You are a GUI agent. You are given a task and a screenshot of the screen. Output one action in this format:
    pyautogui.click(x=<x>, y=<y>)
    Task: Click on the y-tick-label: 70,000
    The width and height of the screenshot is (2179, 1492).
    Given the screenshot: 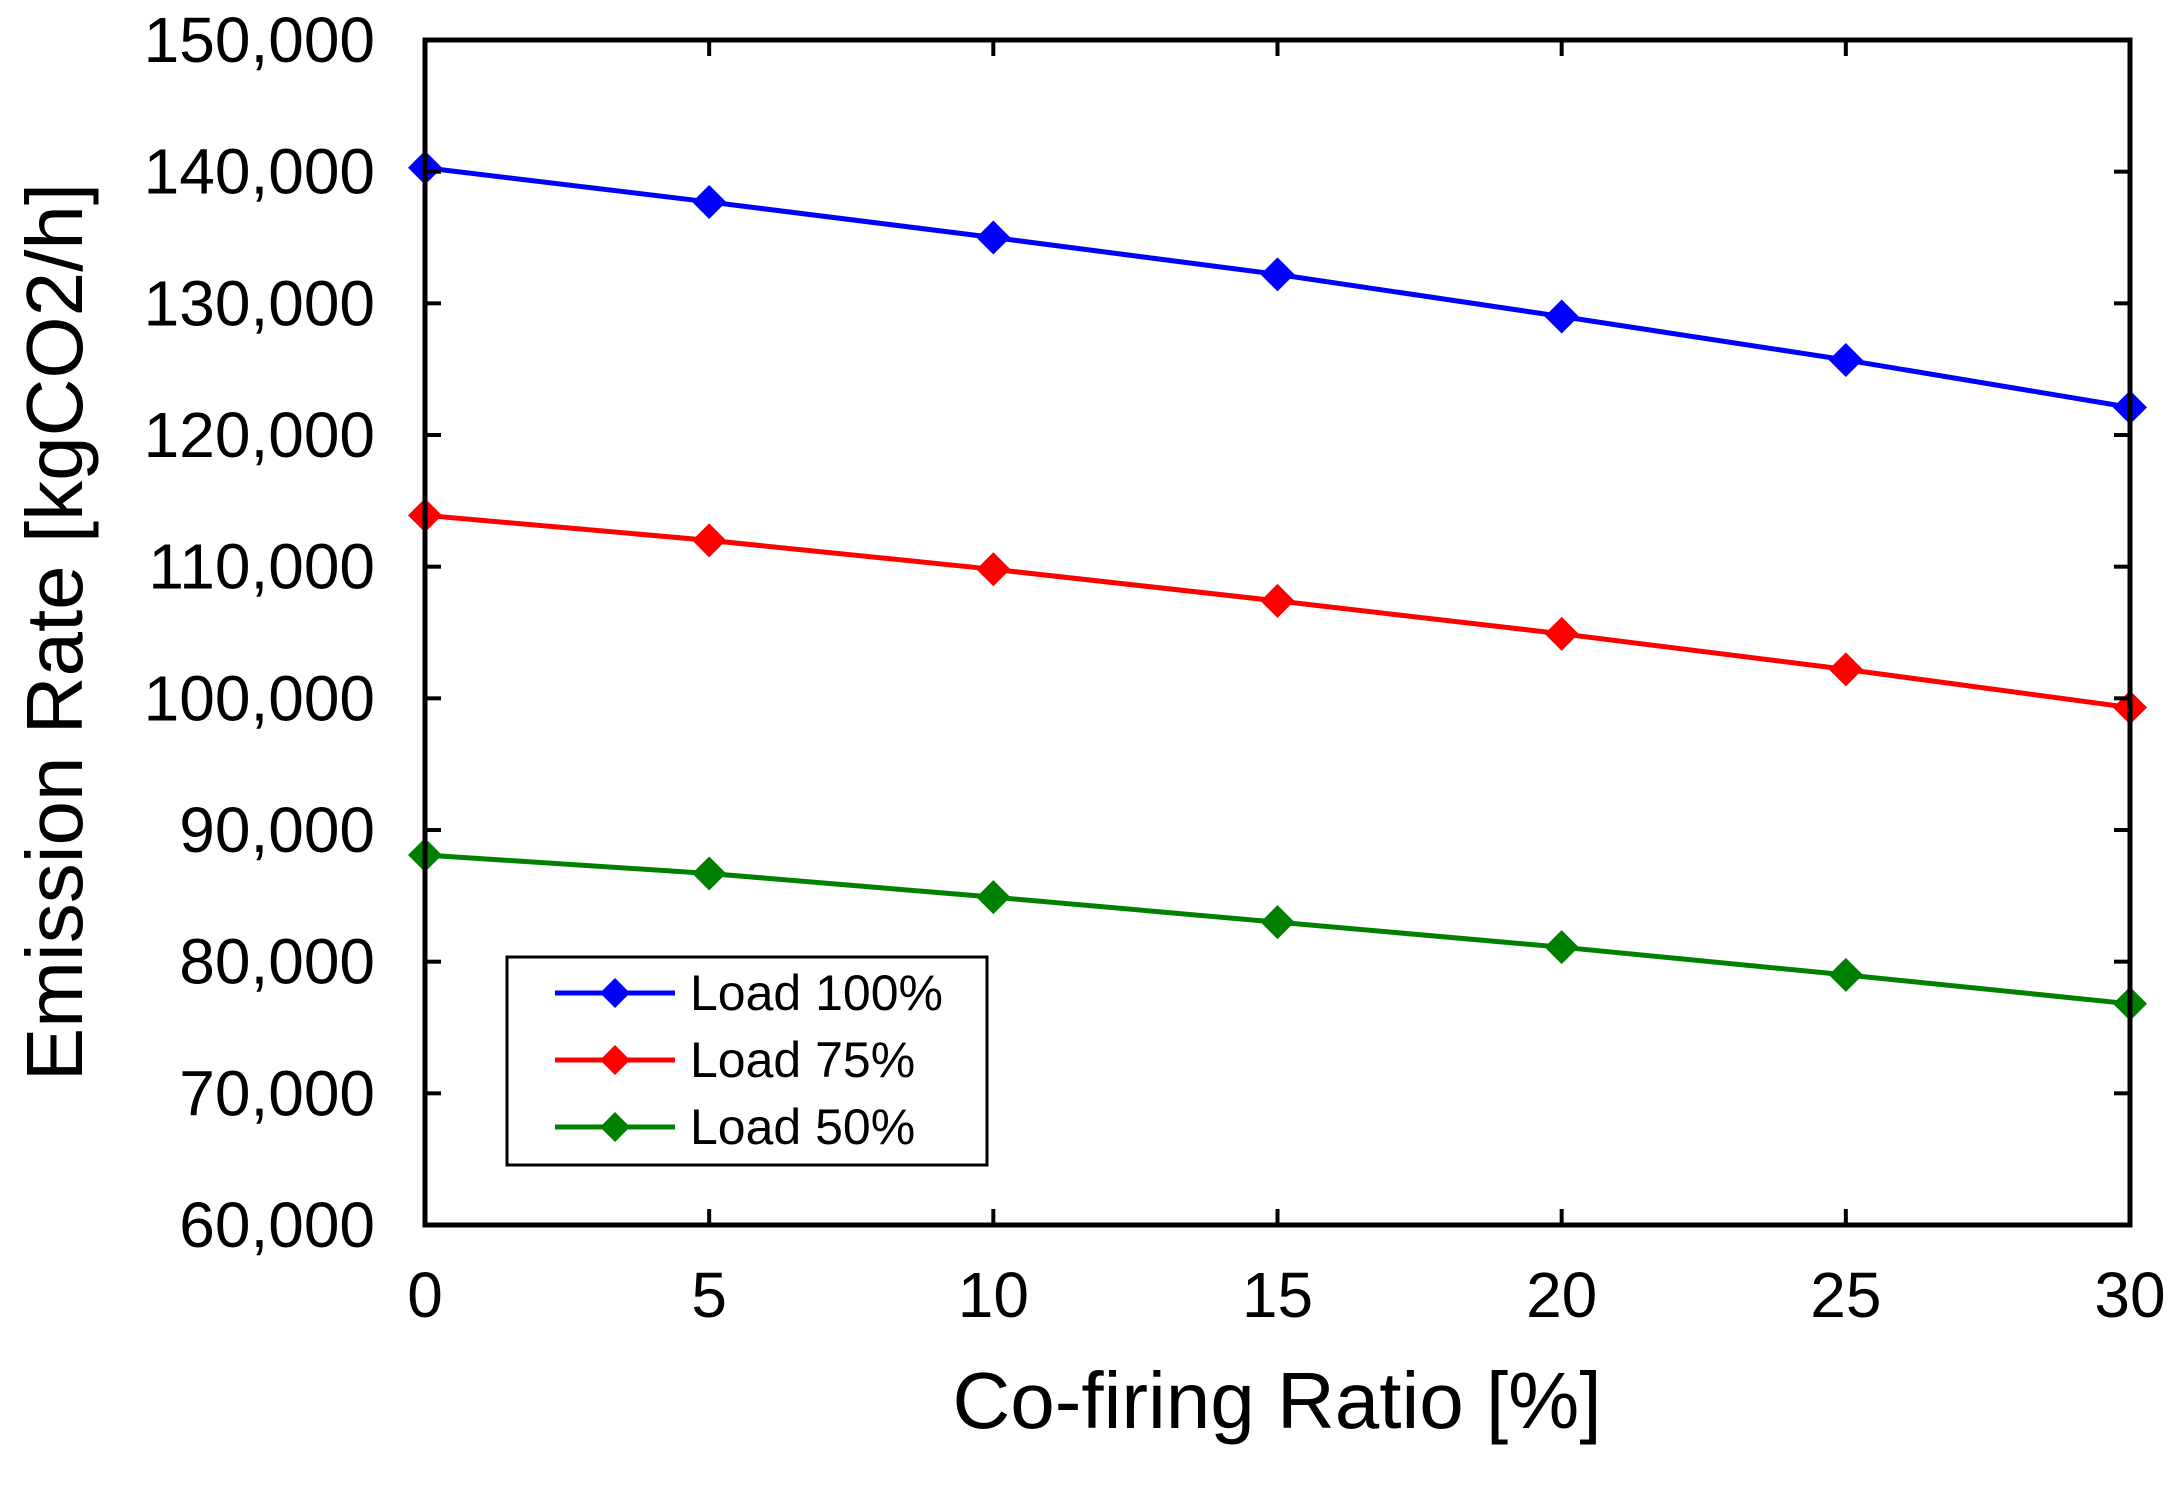 What is the action you would take?
    pyautogui.click(x=277, y=1093)
    